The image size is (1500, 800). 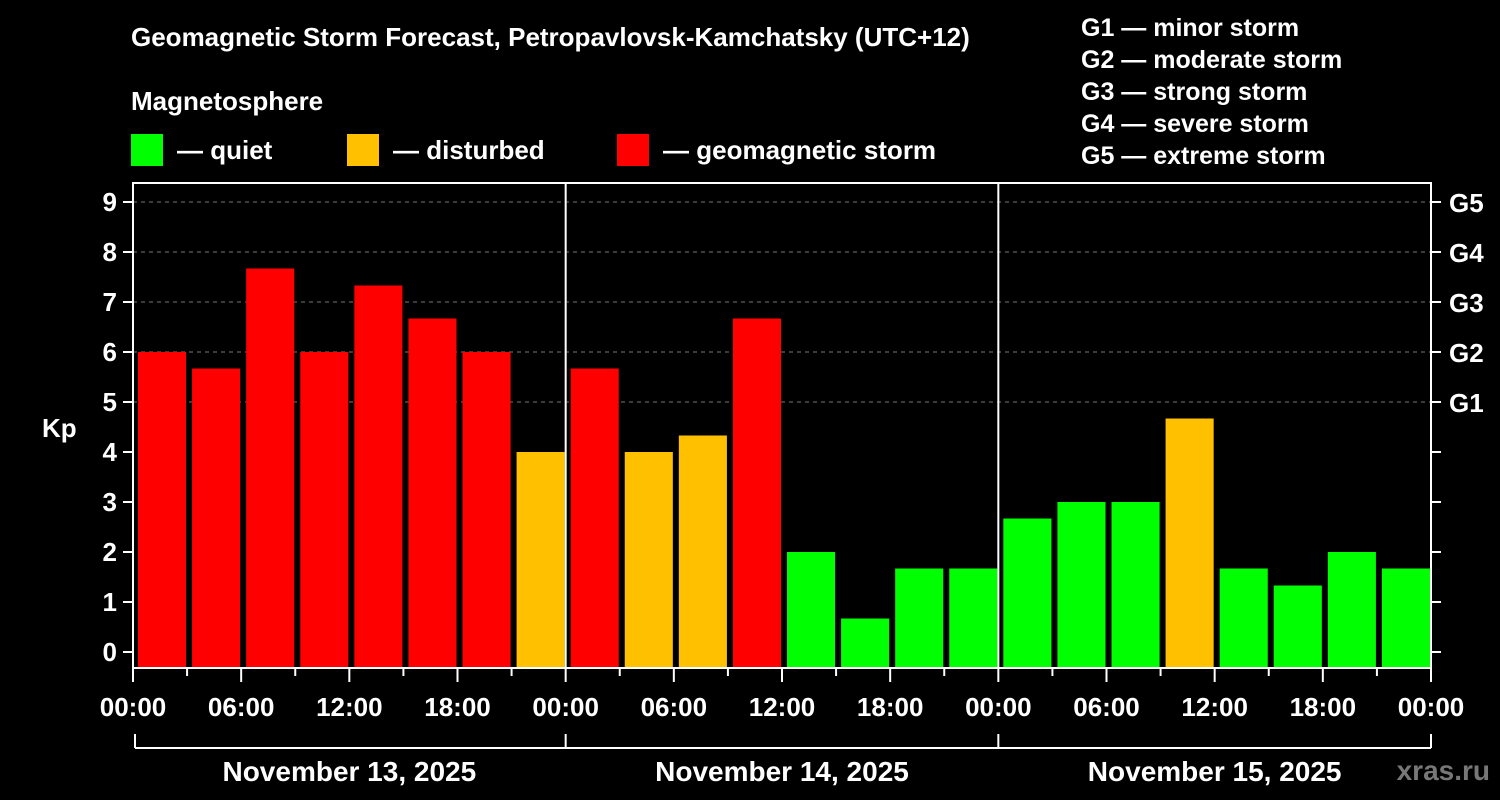 What do you see at coordinates (1215, 771) in the screenshot?
I see `day-label-3: November 15, 2025` at bounding box center [1215, 771].